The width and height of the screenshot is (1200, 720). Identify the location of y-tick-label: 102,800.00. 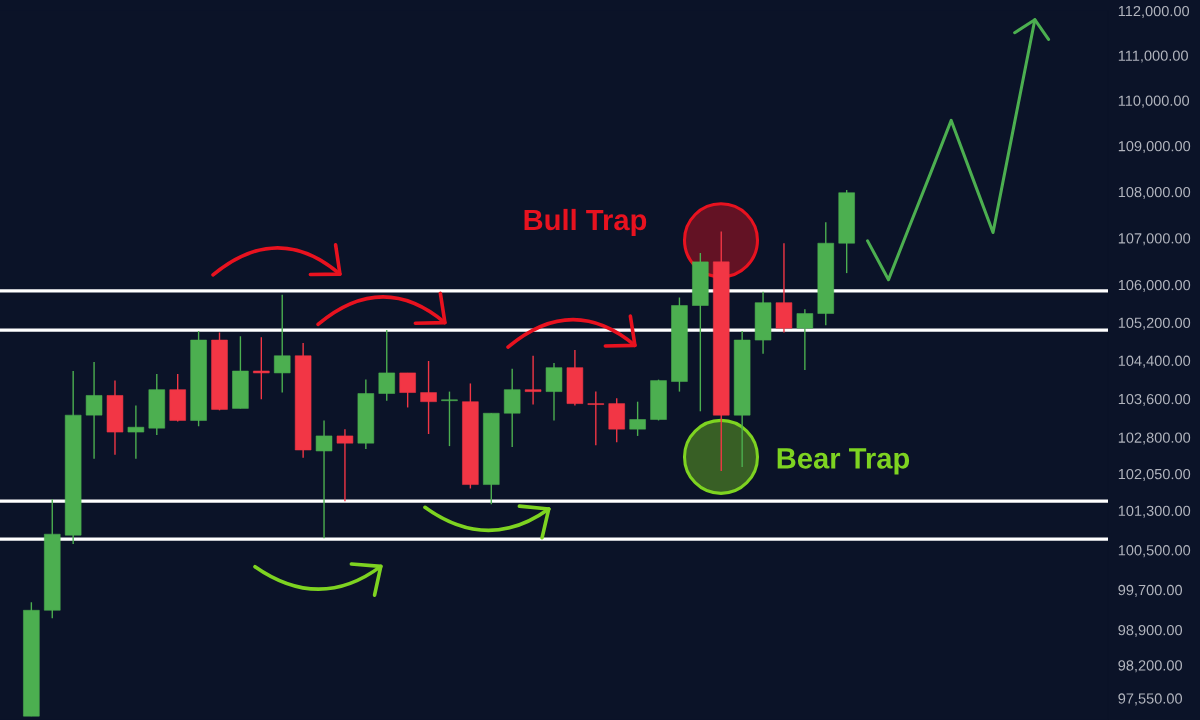
(1154, 438).